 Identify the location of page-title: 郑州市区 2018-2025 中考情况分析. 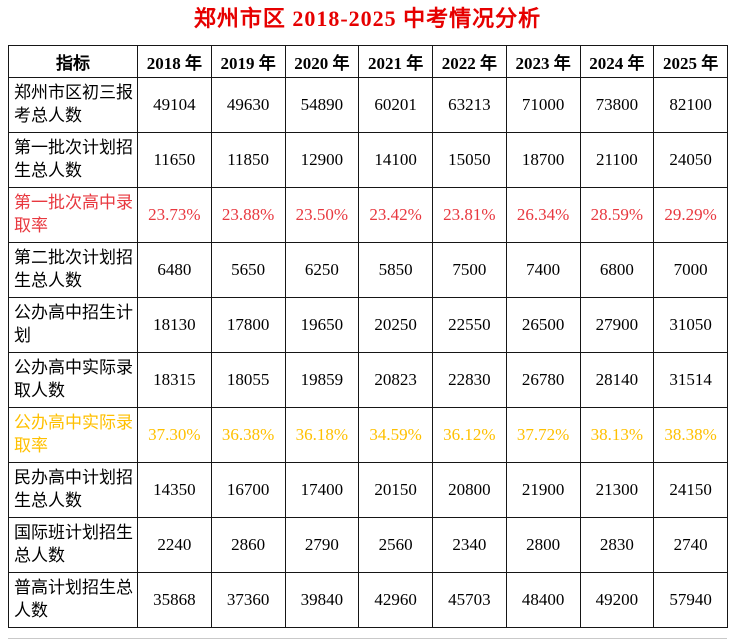
(367, 18).